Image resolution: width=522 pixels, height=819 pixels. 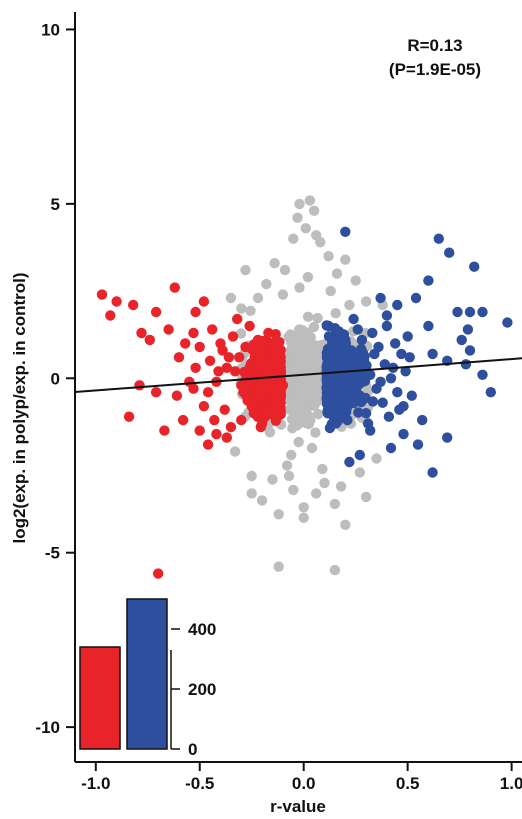 What do you see at coordinates (95, 783) in the screenshot?
I see `x-tick-label: -1.0` at bounding box center [95, 783].